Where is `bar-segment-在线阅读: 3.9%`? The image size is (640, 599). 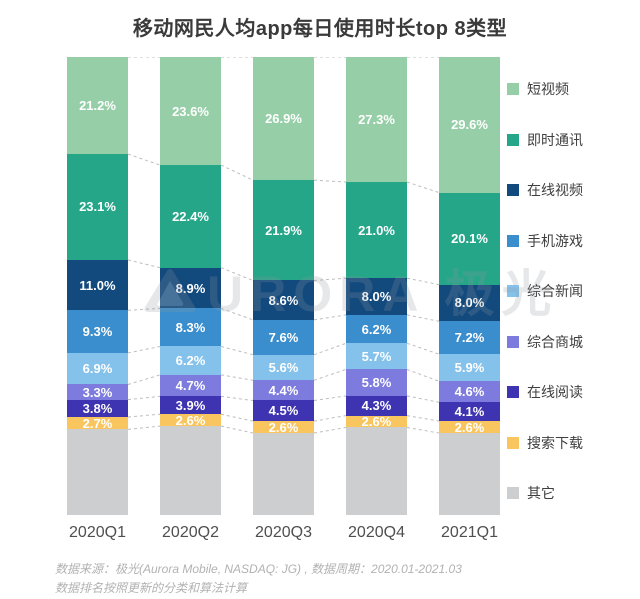
bar-segment-在线阅读: 3.9% is located at coordinates (190, 405).